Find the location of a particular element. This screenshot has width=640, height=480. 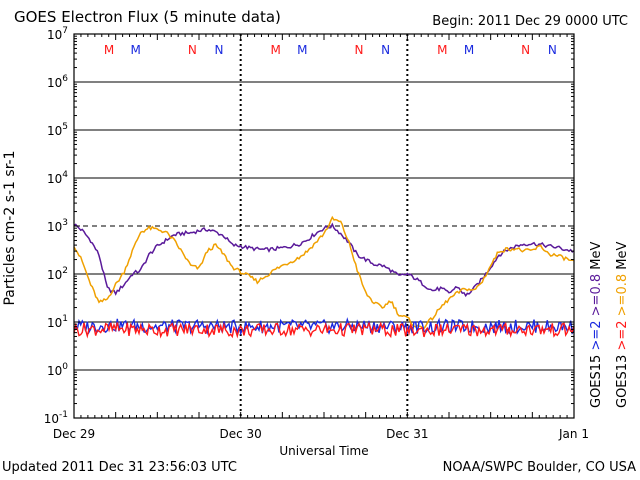

legend-column: GOES15 >=2 >=0.8 MeV is located at coordinates (596, 325).